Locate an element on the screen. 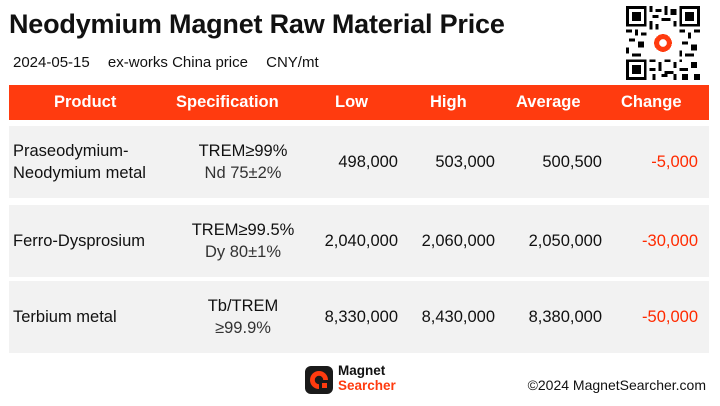 Image resolution: width=720 pixels, height=406 pixels. high-price: 503,000 is located at coordinates (465, 161).